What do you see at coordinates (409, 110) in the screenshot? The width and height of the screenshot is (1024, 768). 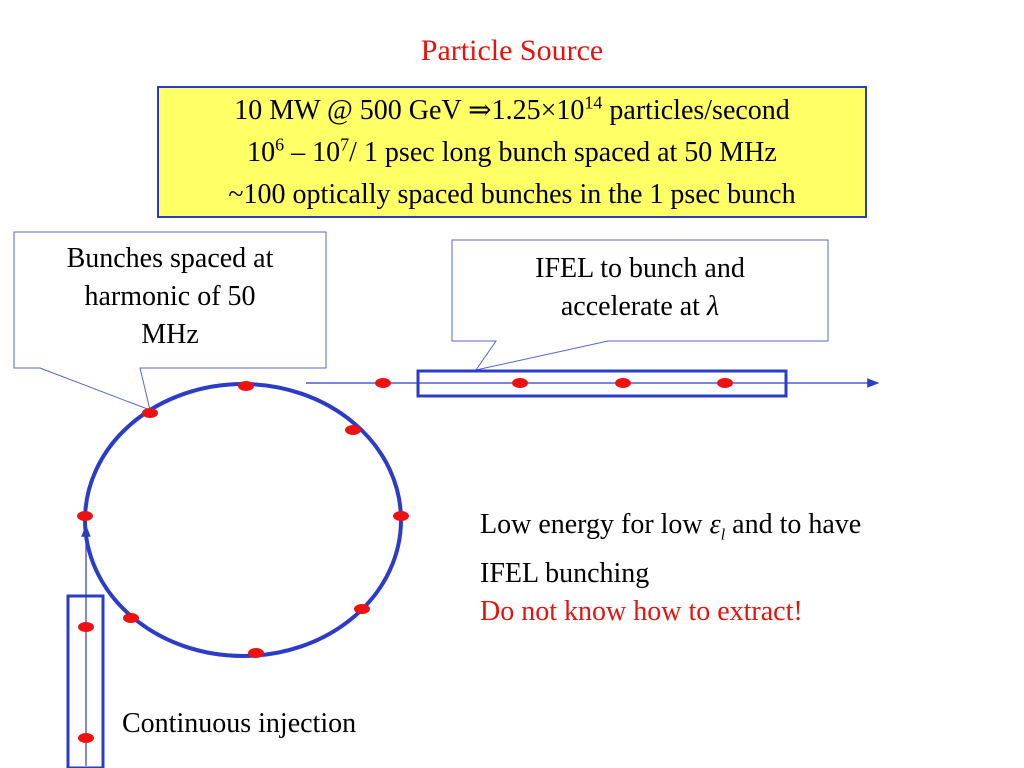 I see `summary-line-1-text: 10 MW @ 500 GeV ⇒1.25×10` at bounding box center [409, 110].